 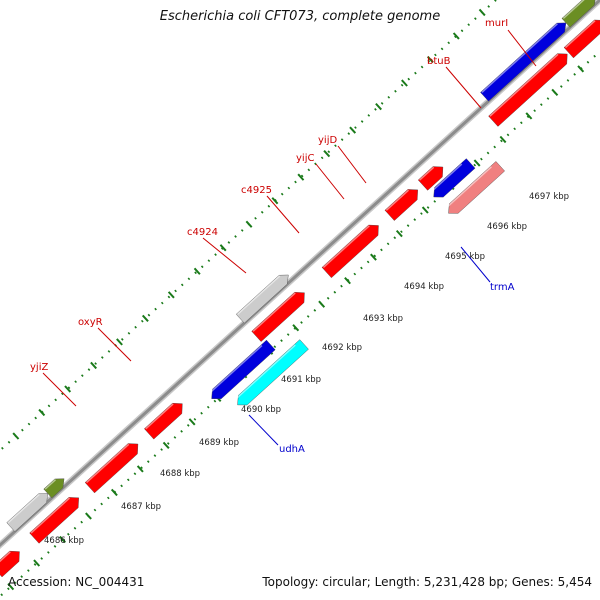 I want to click on scale-tick-label: 4692 kbp, so click(x=342, y=348).